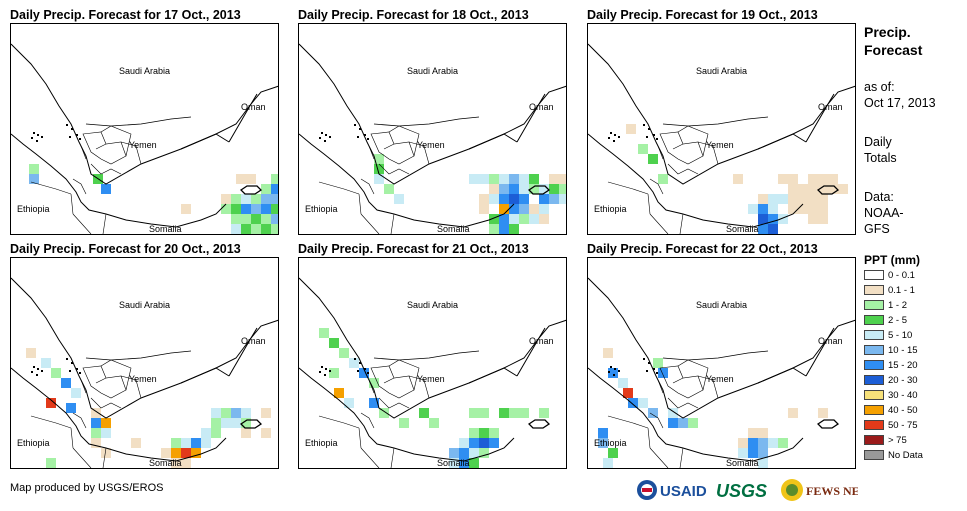  I want to click on legend-item: 10 - 15, so click(891, 350).